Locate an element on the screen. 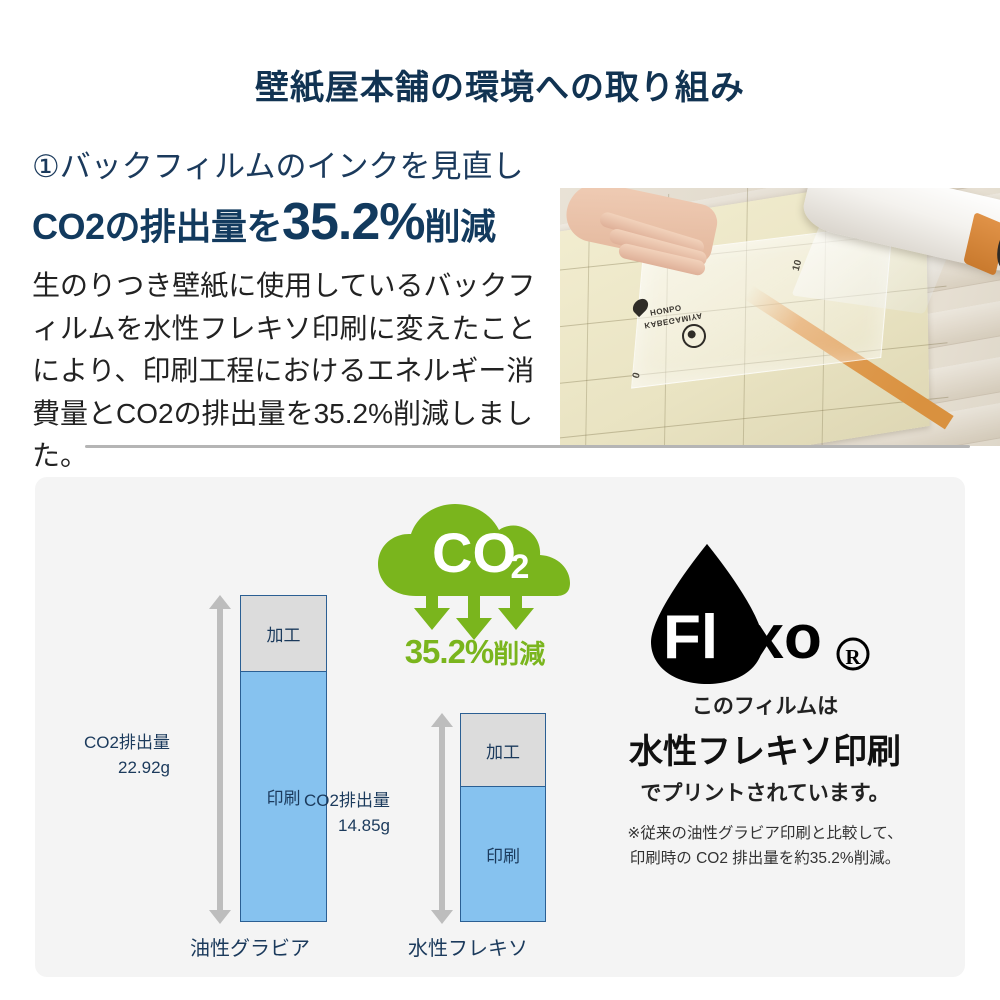 Image resolution: width=1000 pixels, height=1000 pixels. page-title: 壁紙屋本舗の環境への取り組み is located at coordinates (500, 88).